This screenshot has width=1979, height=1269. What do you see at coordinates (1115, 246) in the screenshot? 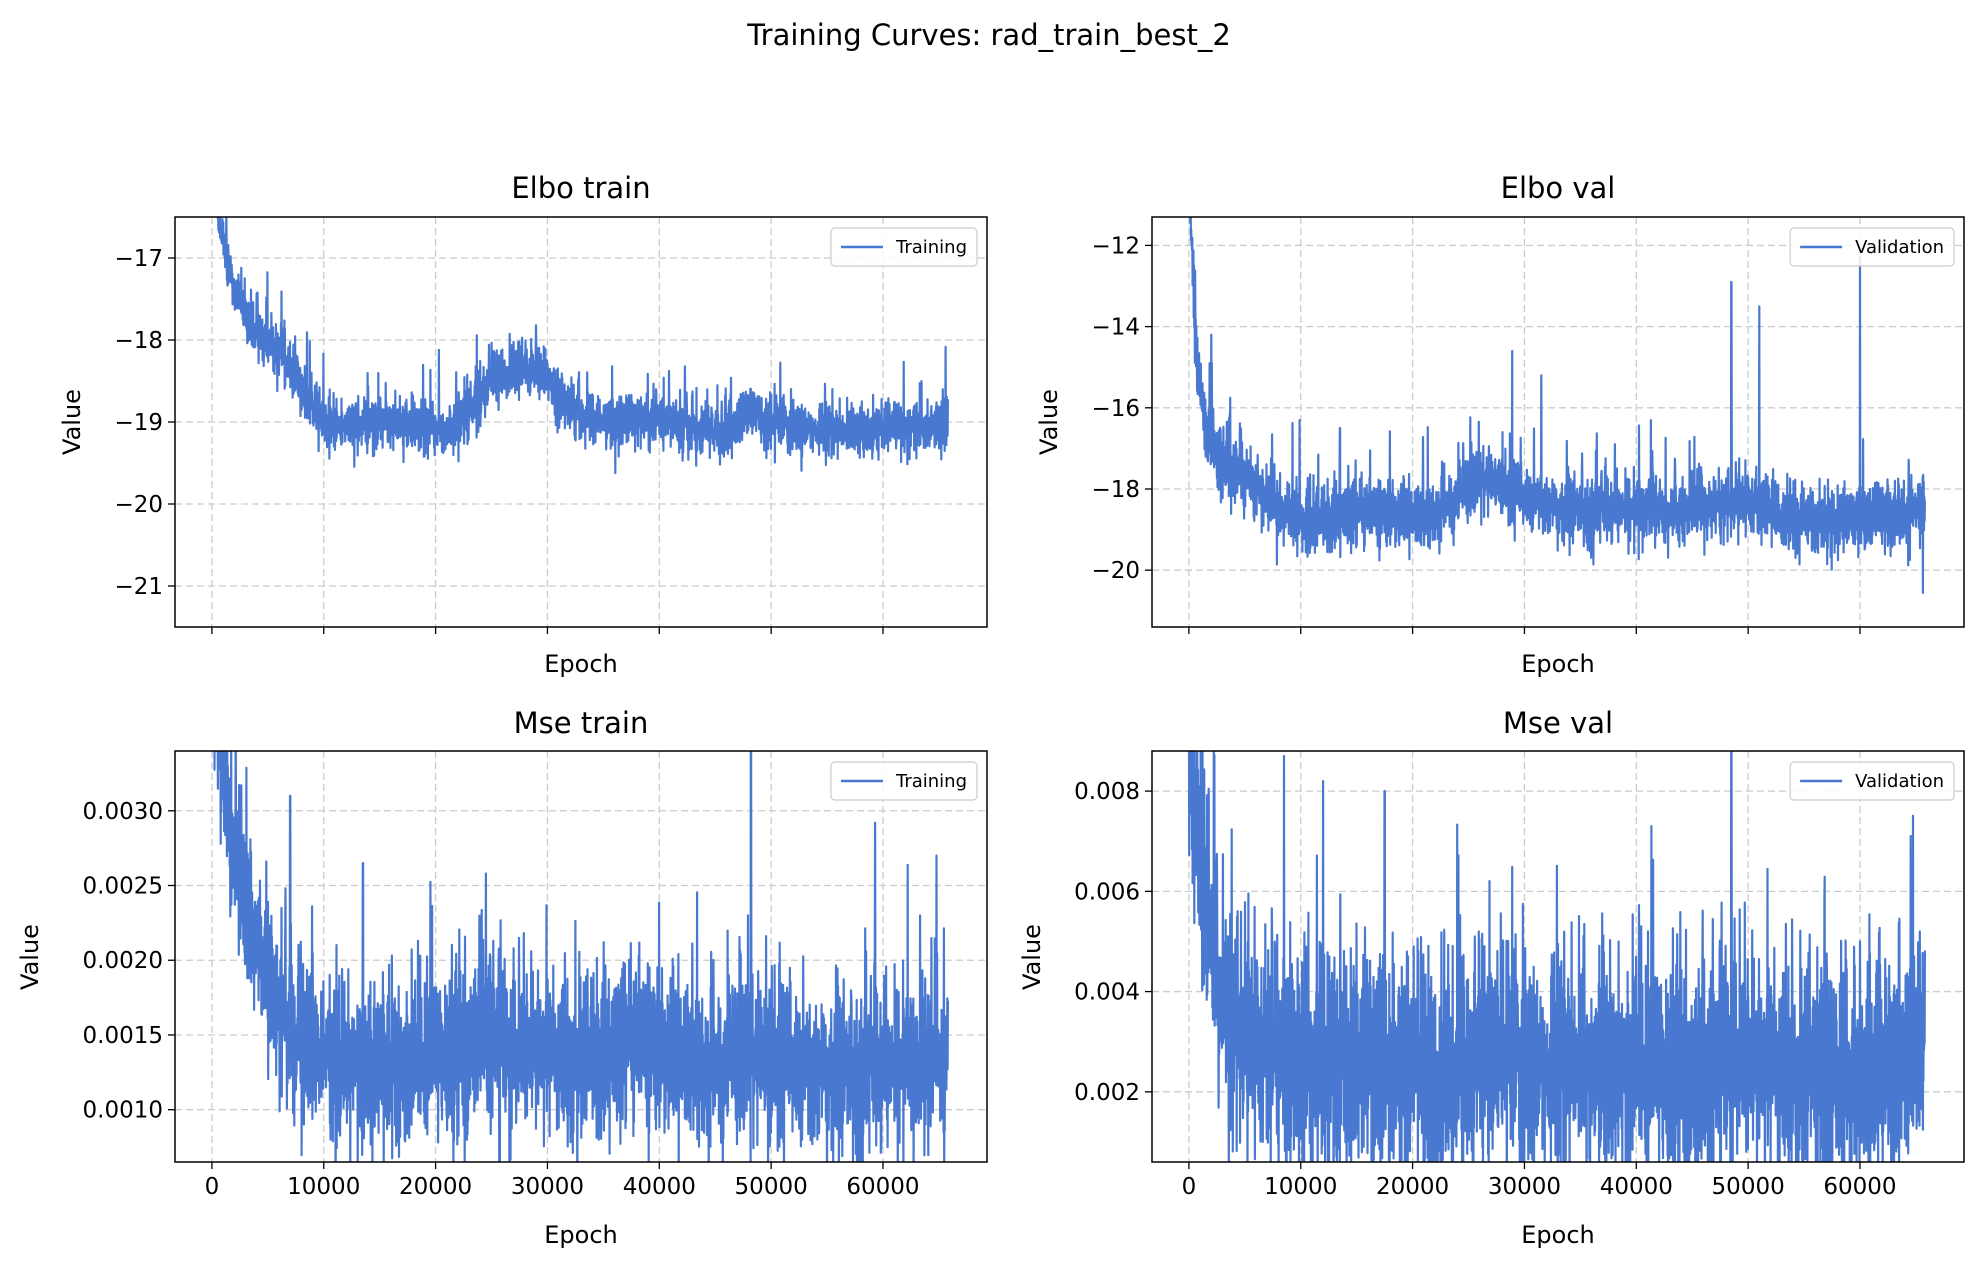
I see `y-tick-label: −12` at bounding box center [1115, 246].